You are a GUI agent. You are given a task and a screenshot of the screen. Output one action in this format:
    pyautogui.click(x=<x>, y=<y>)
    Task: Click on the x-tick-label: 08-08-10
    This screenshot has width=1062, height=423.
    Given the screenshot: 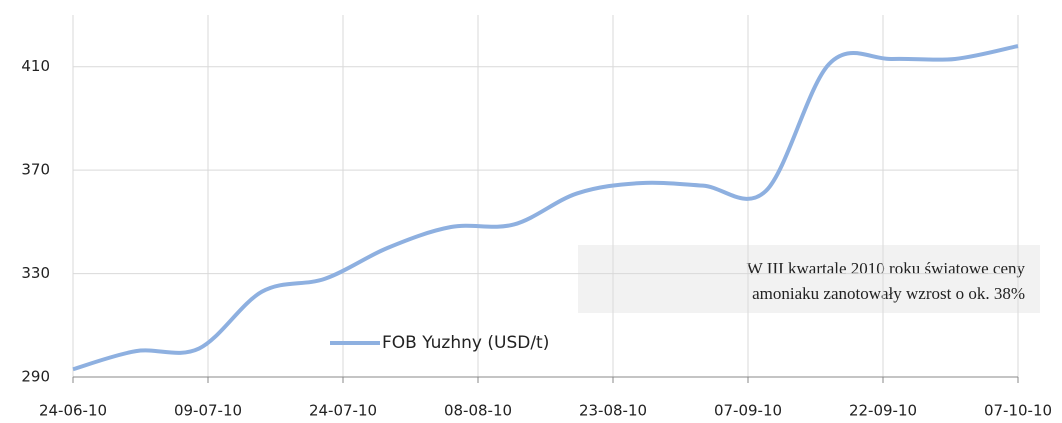 What is the action you would take?
    pyautogui.click(x=478, y=411)
    